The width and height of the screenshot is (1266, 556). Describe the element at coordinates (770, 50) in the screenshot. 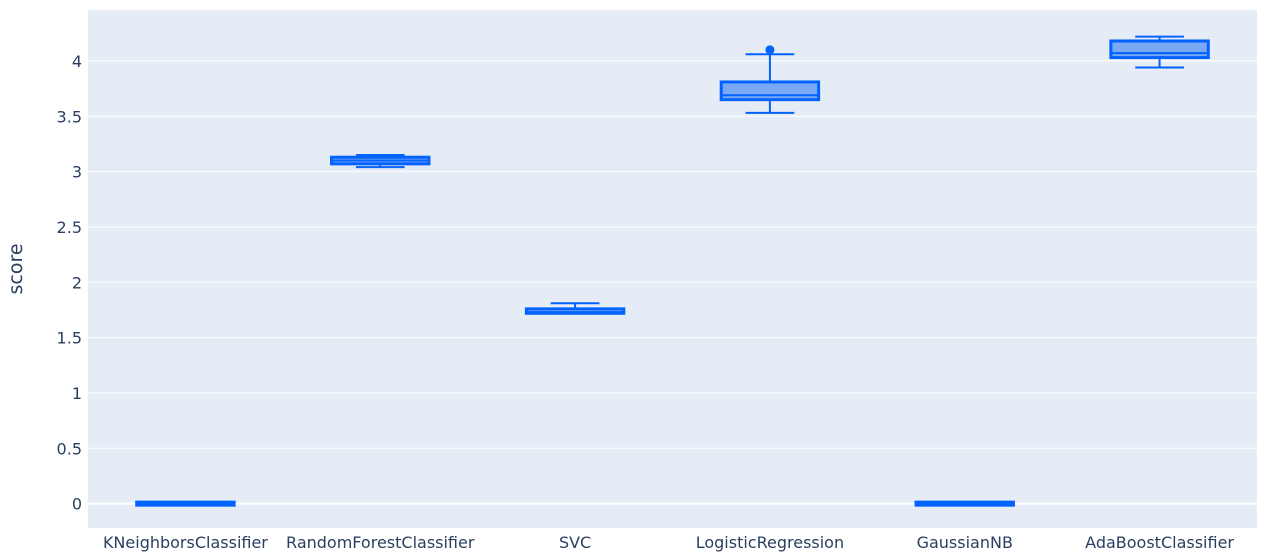

I see `outlier-point` at that location.